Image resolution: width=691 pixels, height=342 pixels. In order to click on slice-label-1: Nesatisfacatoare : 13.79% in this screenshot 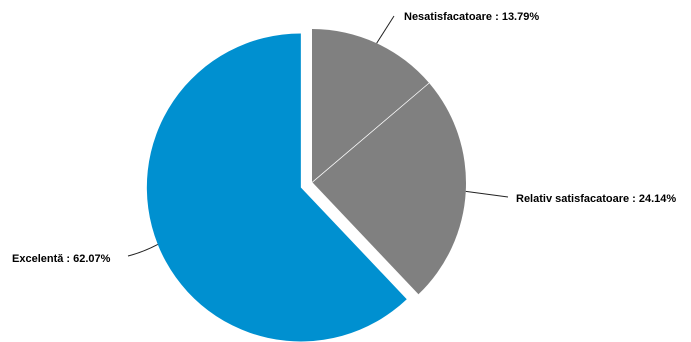, I will do `click(471, 17)`.